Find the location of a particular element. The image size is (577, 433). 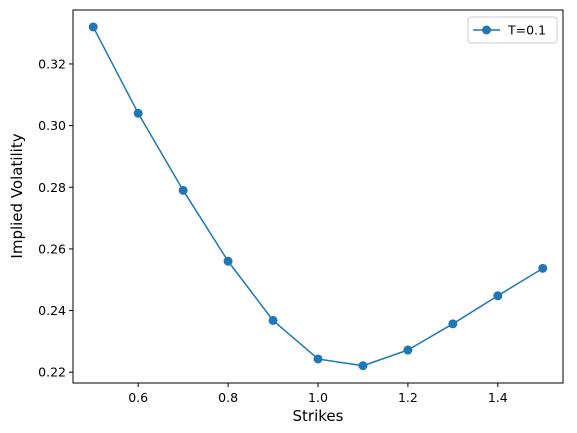

x-tick-label: 1.2 is located at coordinates (408, 397).